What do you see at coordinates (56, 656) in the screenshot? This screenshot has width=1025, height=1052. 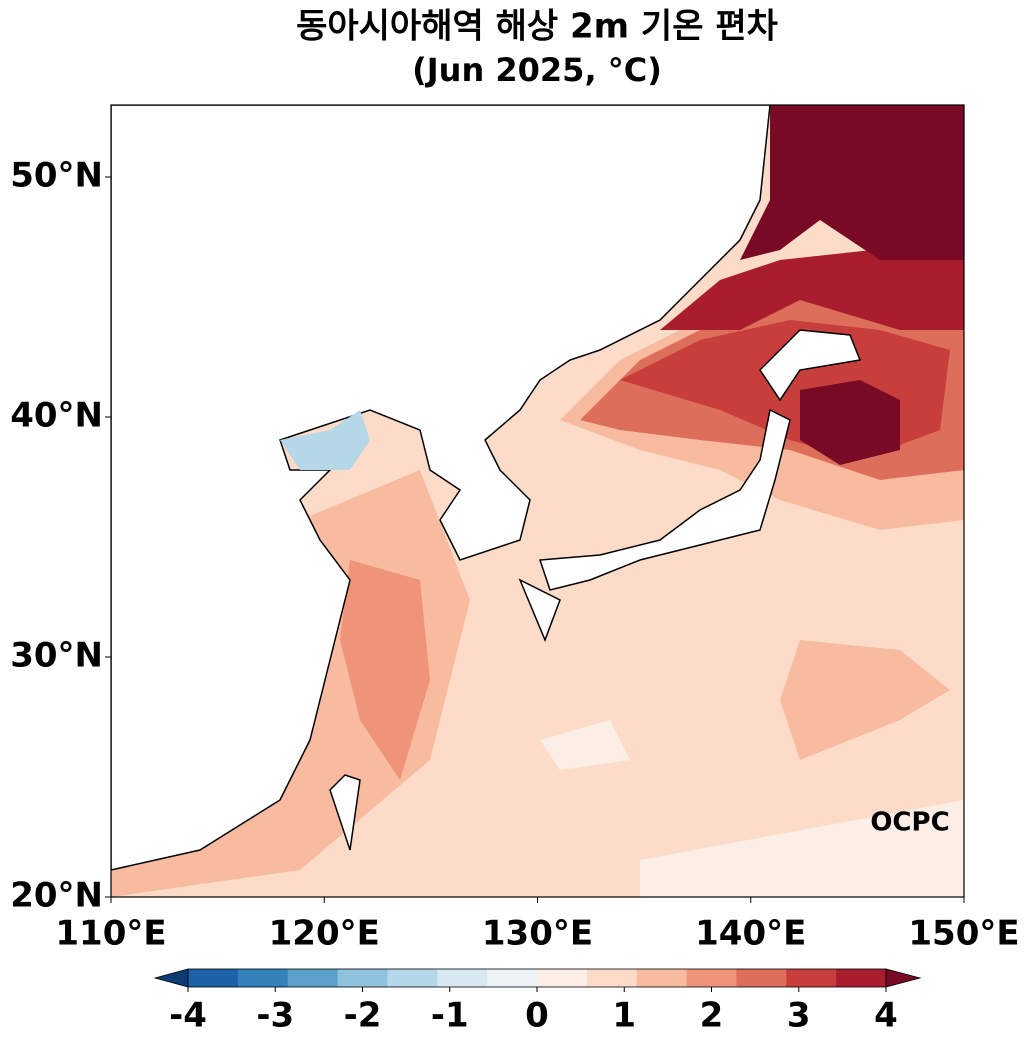 I see `y-tick-label: 30°N` at bounding box center [56, 656].